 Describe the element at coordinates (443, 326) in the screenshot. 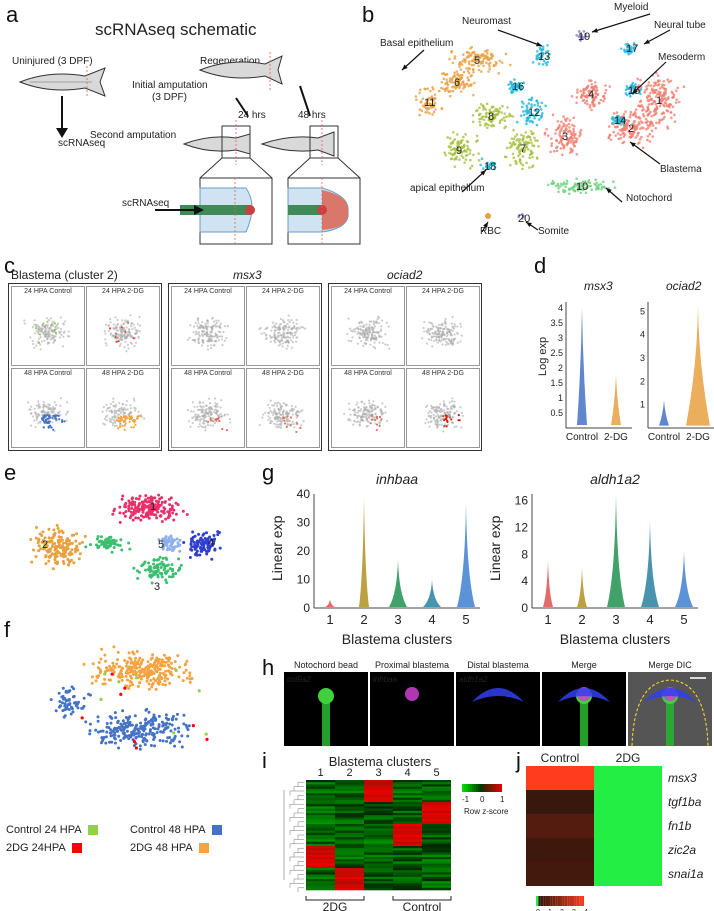

I see `mini-tsne: 24 HPA 2-DG` at that location.